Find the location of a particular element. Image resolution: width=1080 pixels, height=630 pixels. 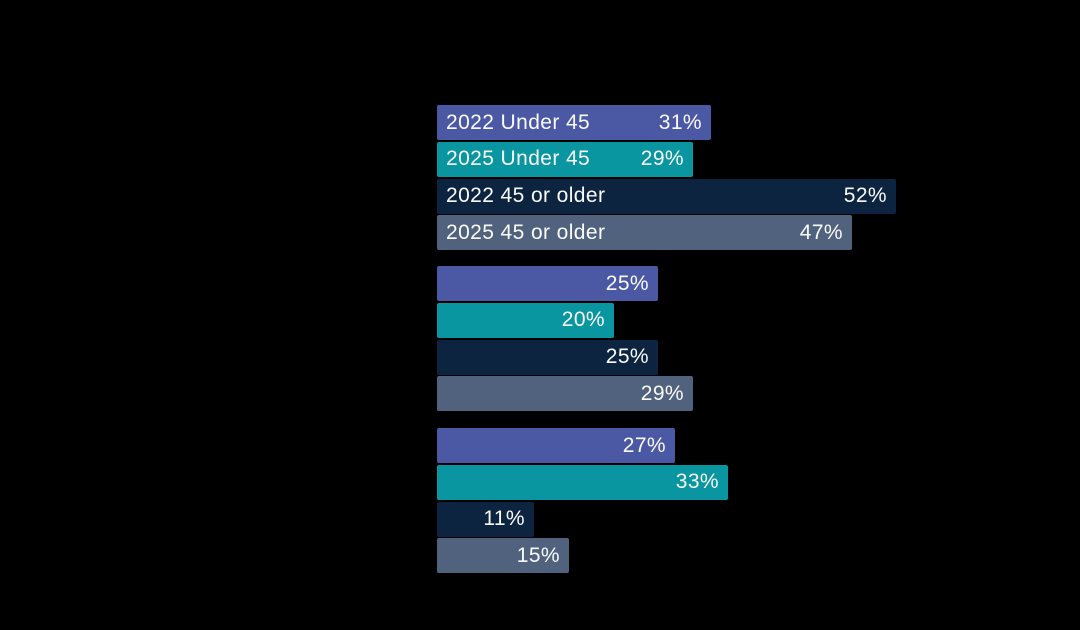

bar-group1-series2: 2025 Under 45 29% is located at coordinates (565, 159).